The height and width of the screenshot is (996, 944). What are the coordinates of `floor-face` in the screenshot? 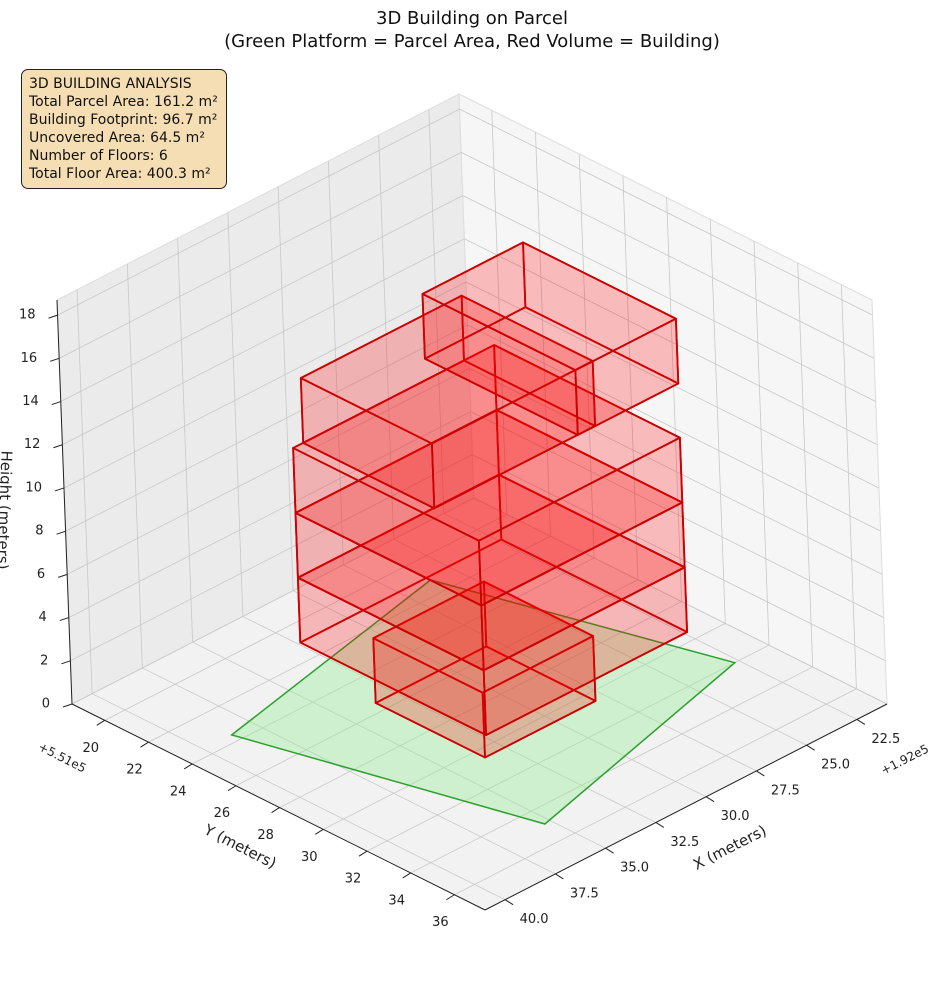 It's located at (549, 306).